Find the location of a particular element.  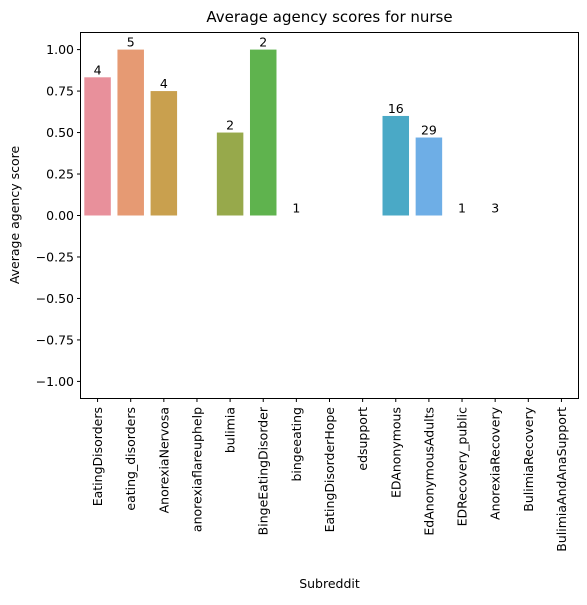

count-label-BingeEatingDisorder: 2 is located at coordinates (263, 42).